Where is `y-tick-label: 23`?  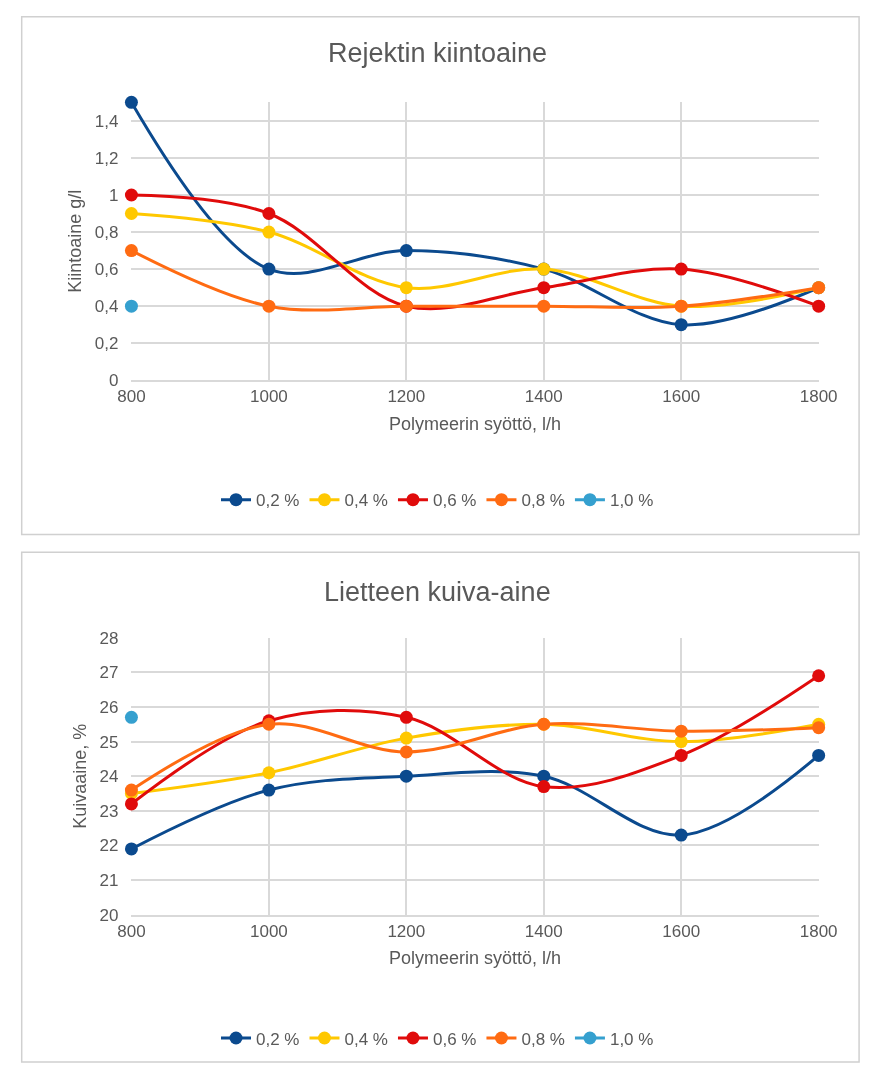
y-tick-label: 23 is located at coordinates (109, 811).